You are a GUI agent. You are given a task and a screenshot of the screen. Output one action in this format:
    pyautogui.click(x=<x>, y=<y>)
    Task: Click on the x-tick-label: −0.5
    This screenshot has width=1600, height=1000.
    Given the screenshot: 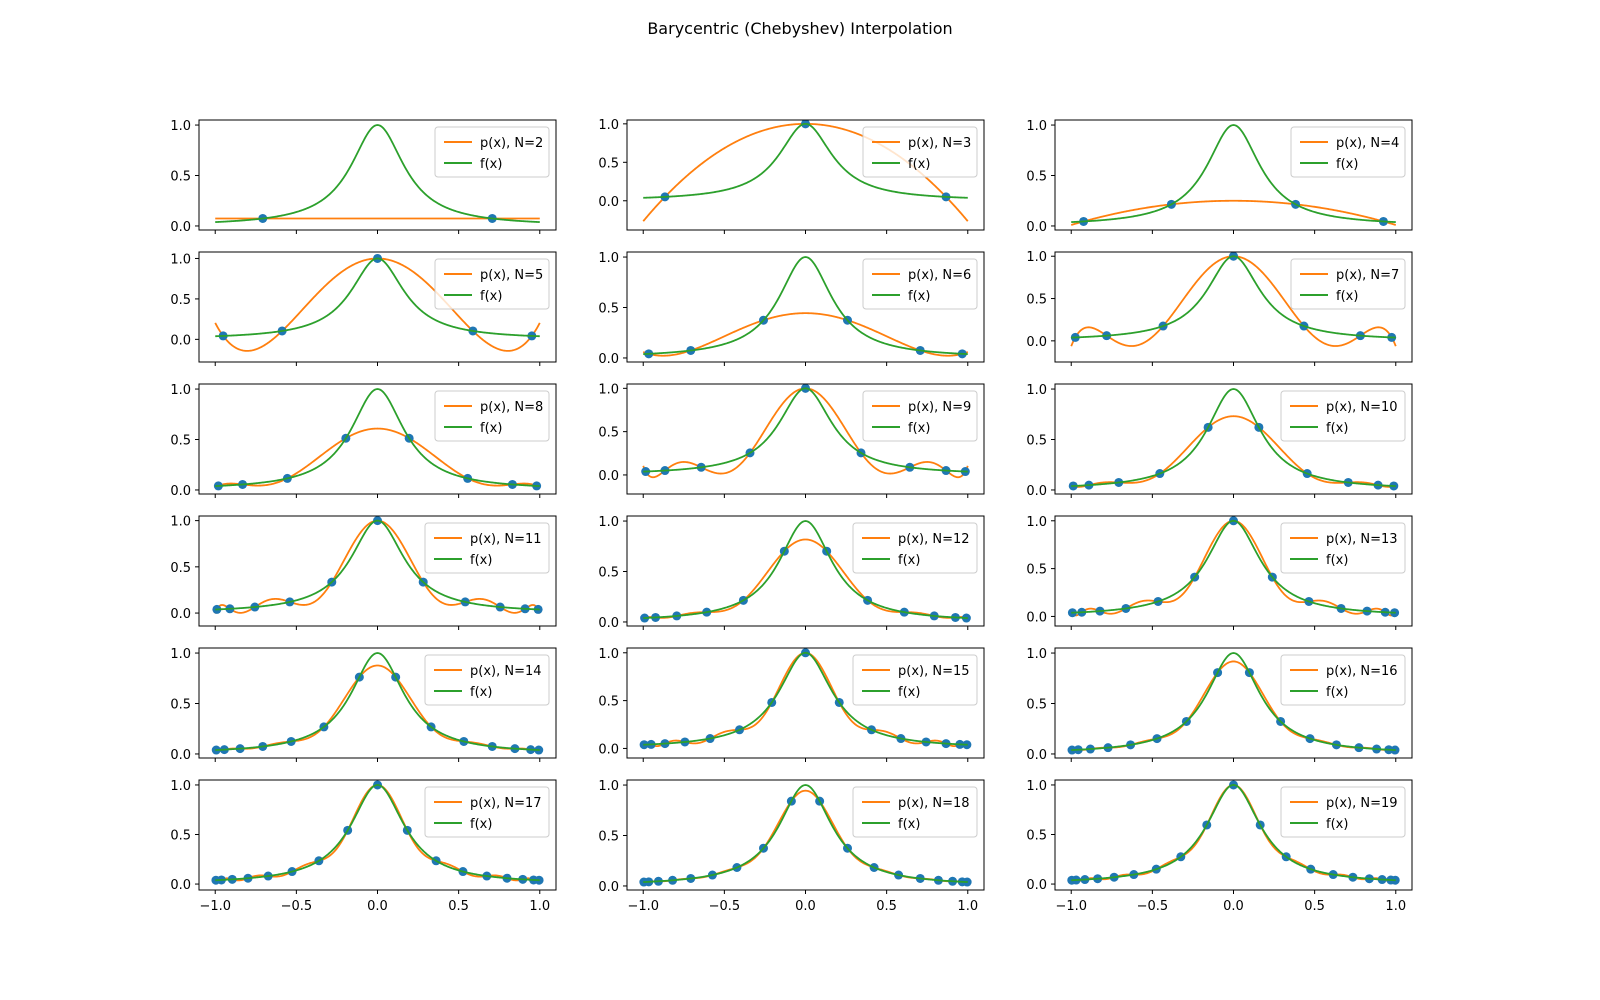 What is the action you would take?
    pyautogui.click(x=297, y=906)
    